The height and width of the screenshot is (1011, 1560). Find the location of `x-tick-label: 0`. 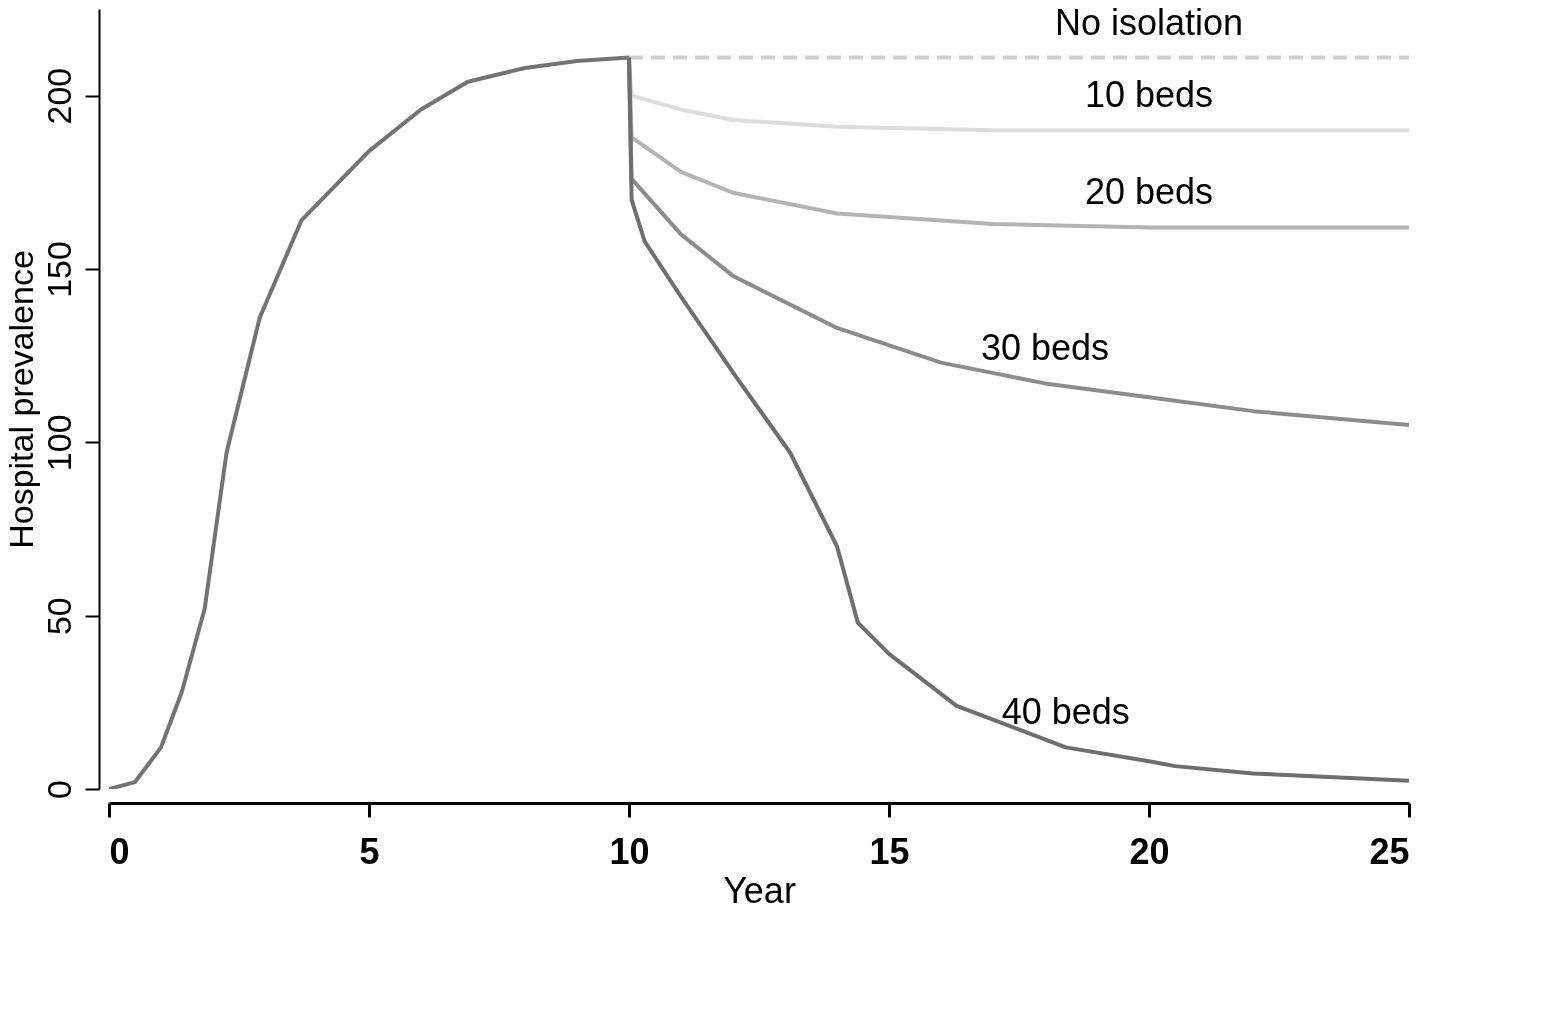

x-tick-label: 0 is located at coordinates (119, 851).